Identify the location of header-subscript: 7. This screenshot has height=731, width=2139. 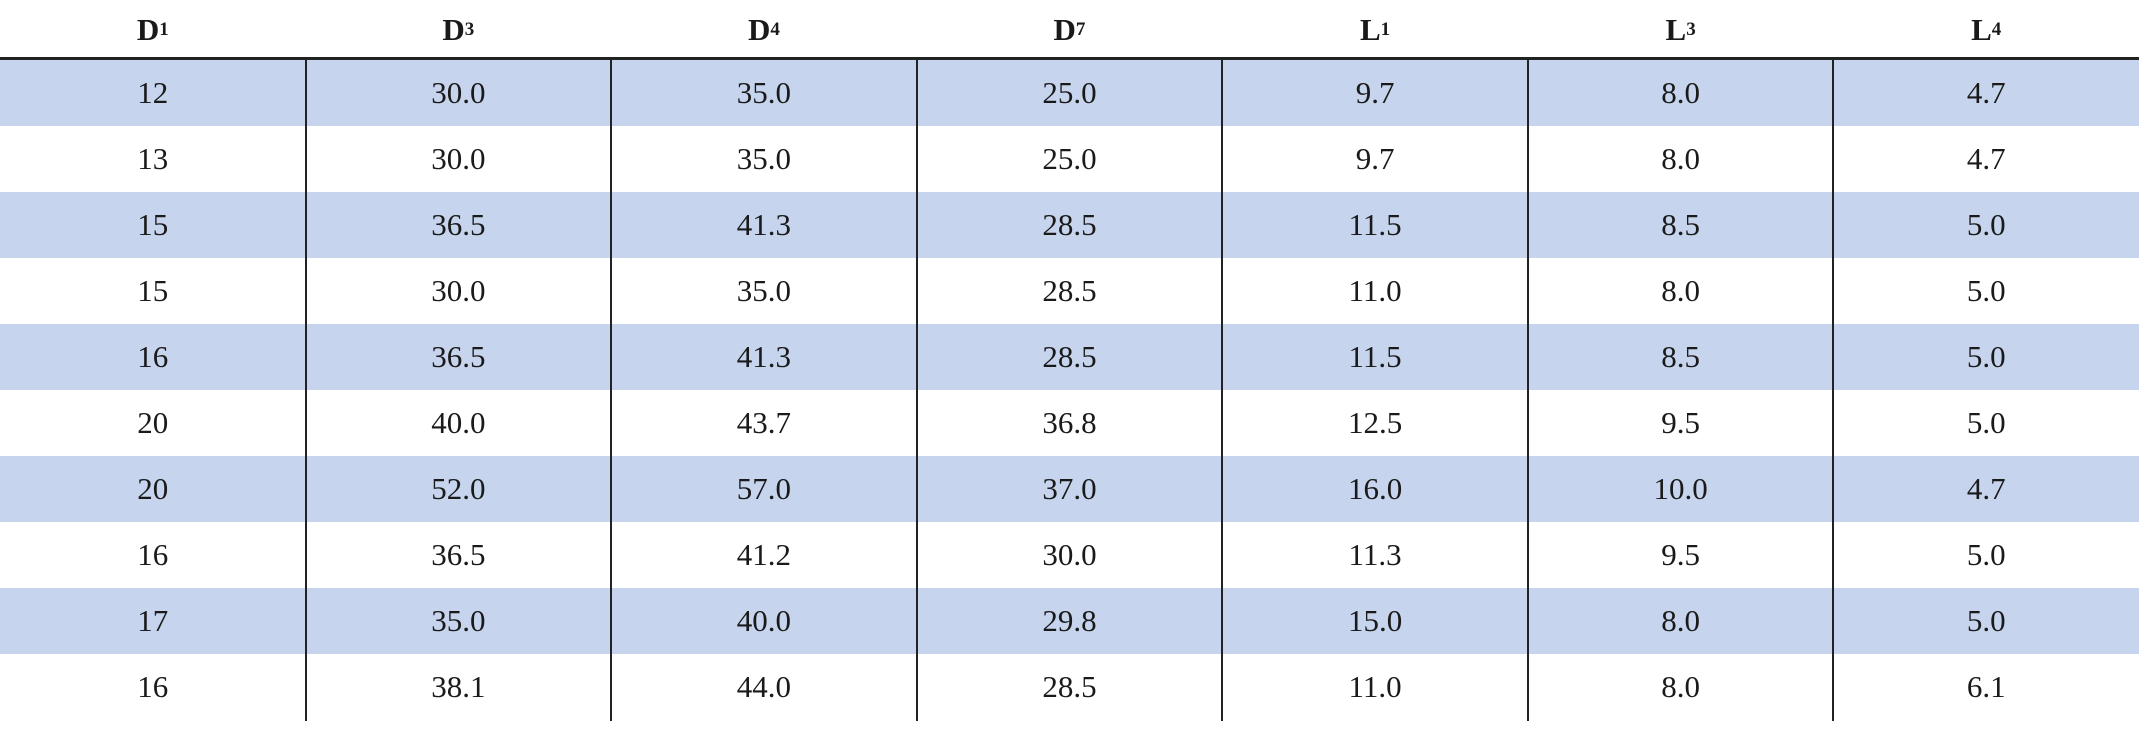
(1080, 29).